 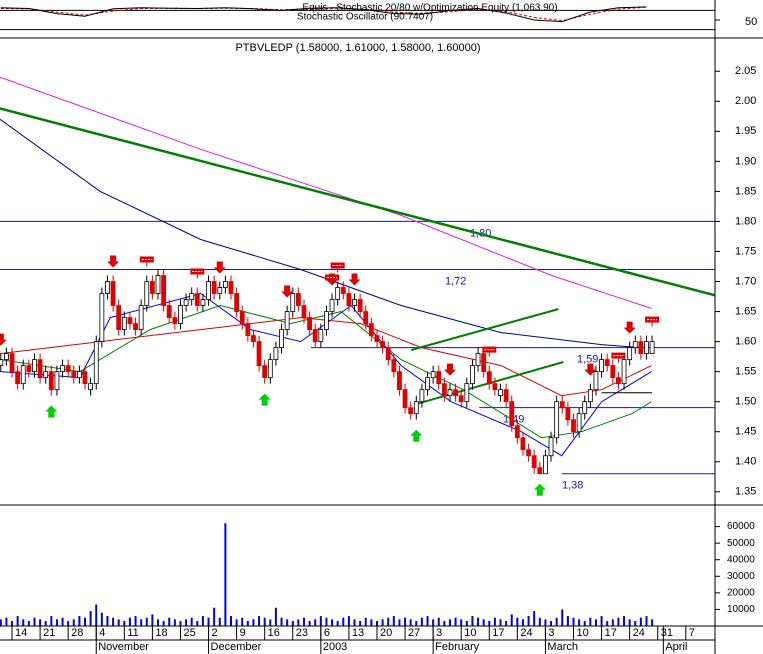 What do you see at coordinates (751, 22) in the screenshot?
I see `stoch-tick-label: 50` at bounding box center [751, 22].